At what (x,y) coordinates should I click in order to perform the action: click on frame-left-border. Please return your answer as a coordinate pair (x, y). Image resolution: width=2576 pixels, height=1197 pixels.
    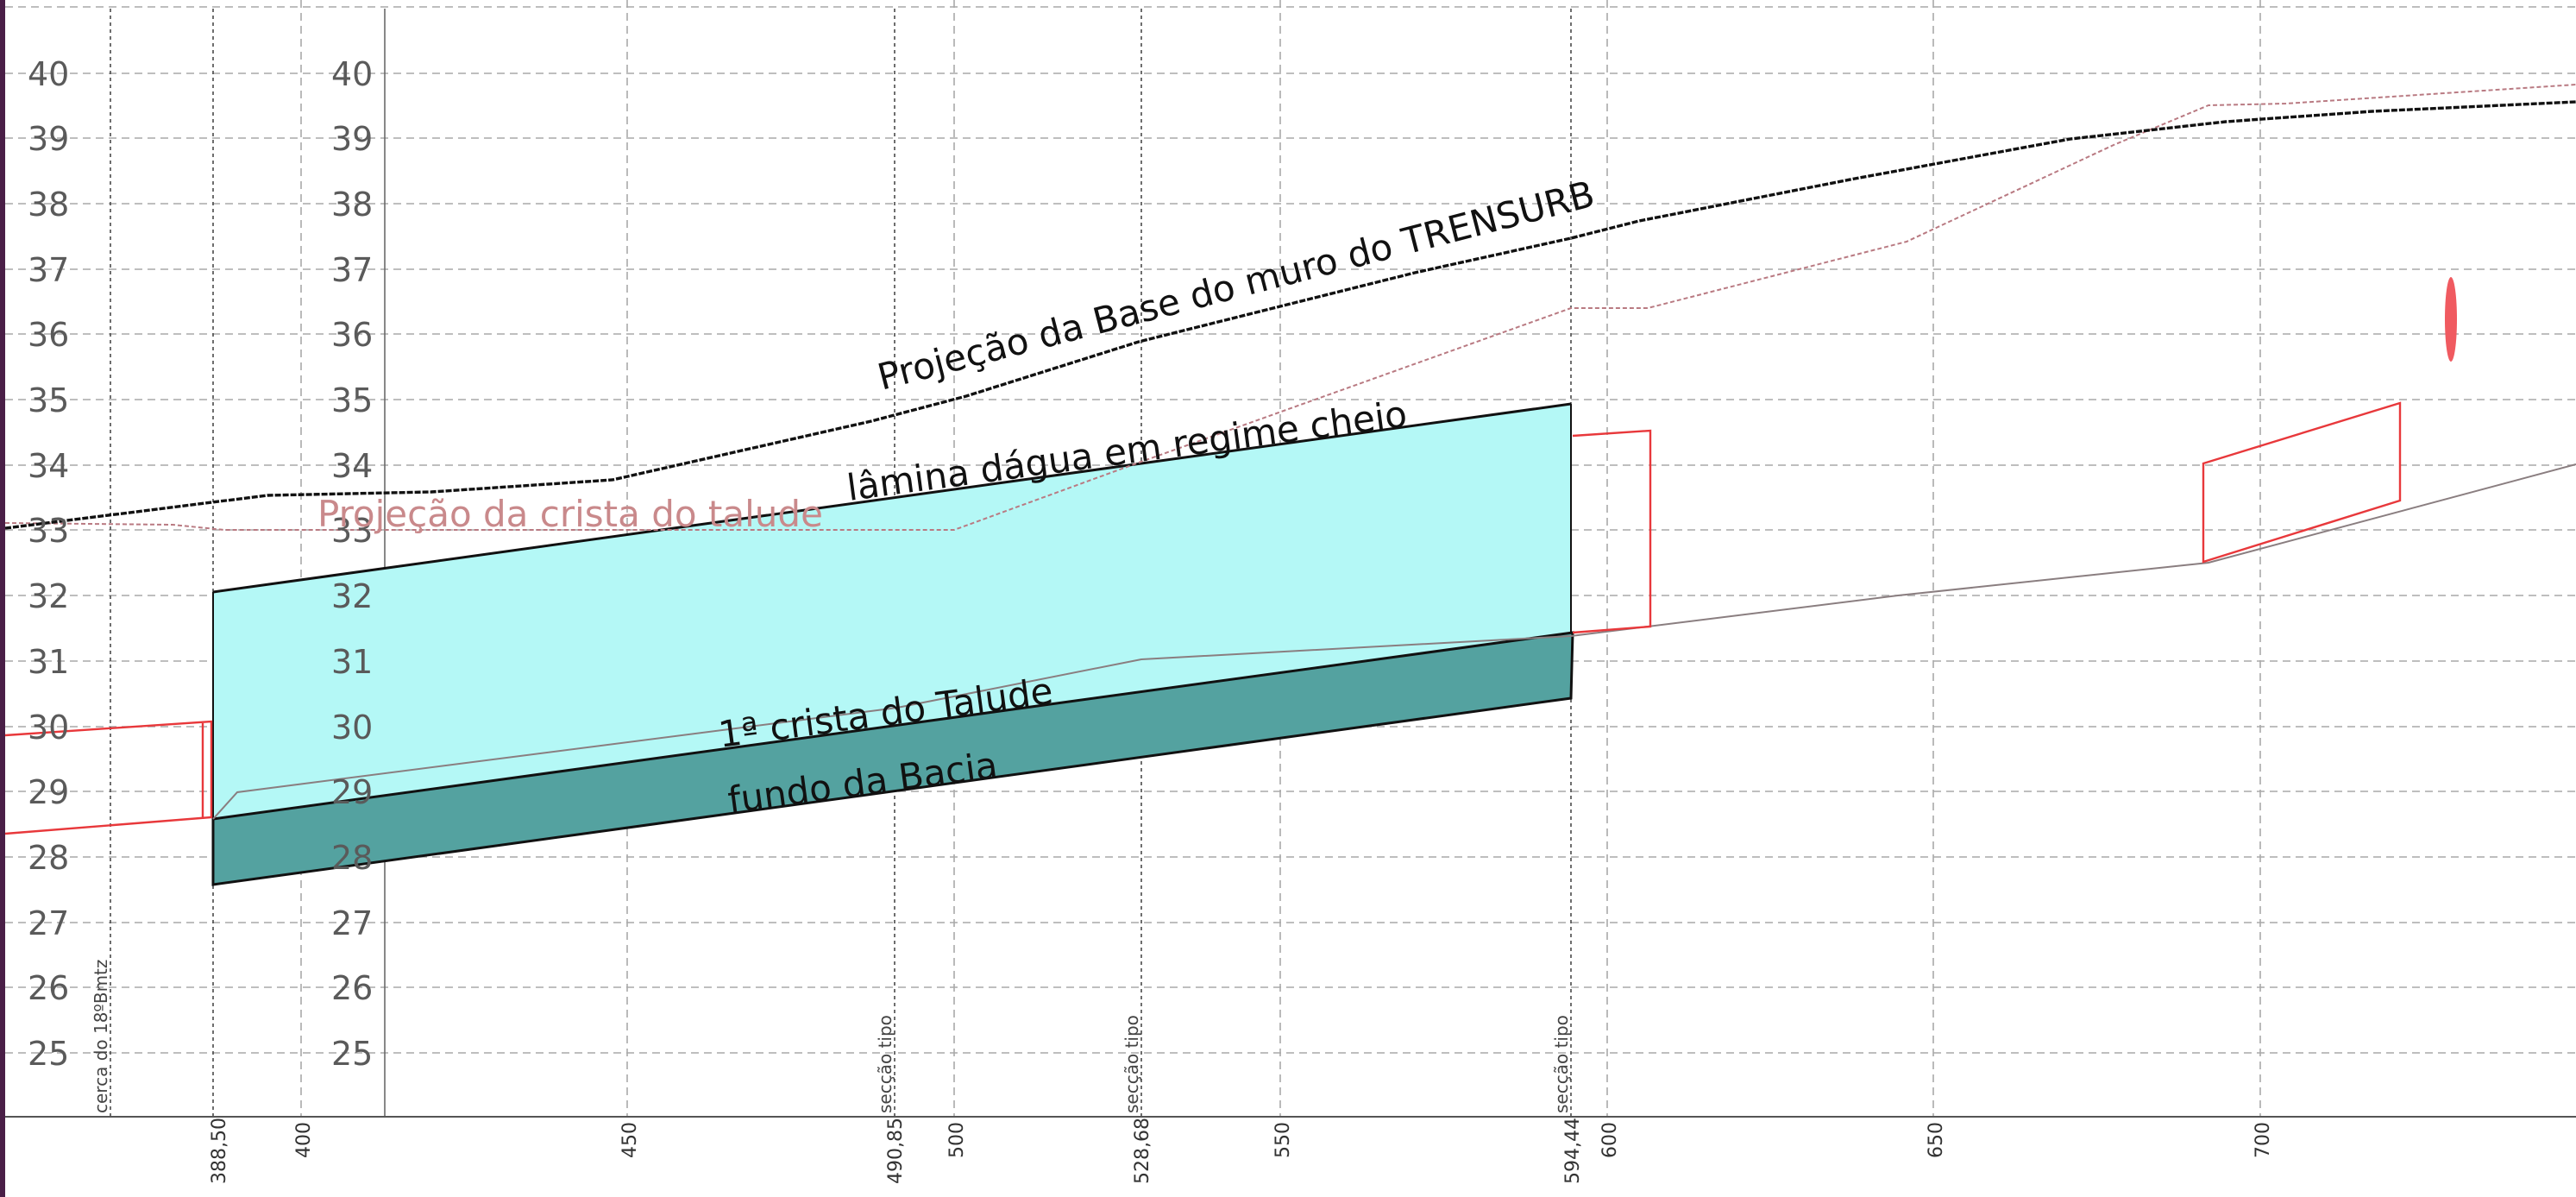
    Looking at the image, I should click on (2, 599).